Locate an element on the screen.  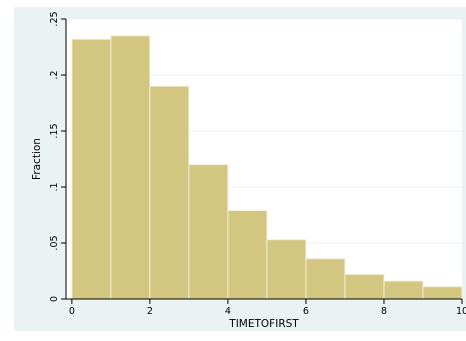
y-tick-label: .05 is located at coordinates (54, 242).